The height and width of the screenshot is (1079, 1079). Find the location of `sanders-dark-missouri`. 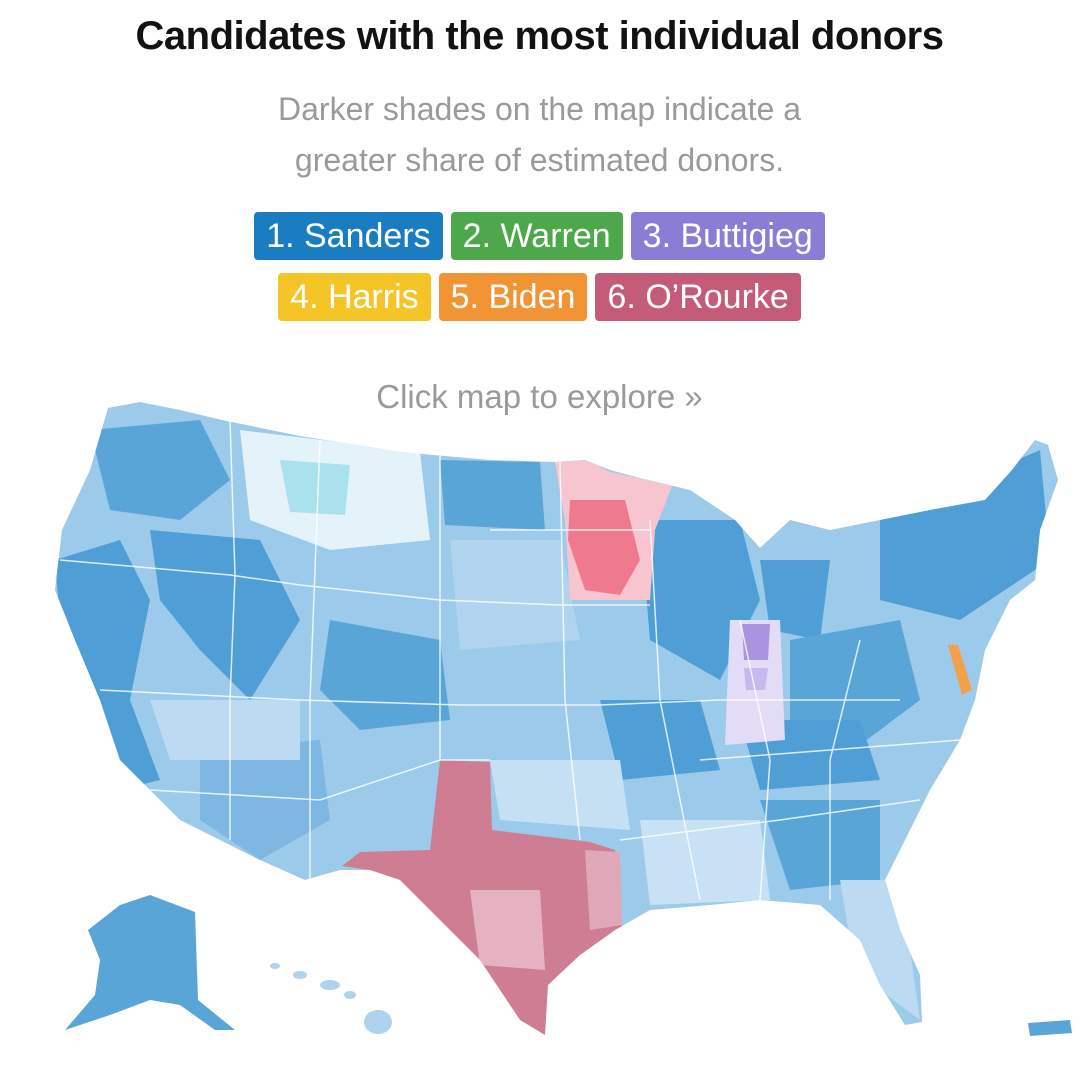

sanders-dark-missouri is located at coordinates (660, 740).